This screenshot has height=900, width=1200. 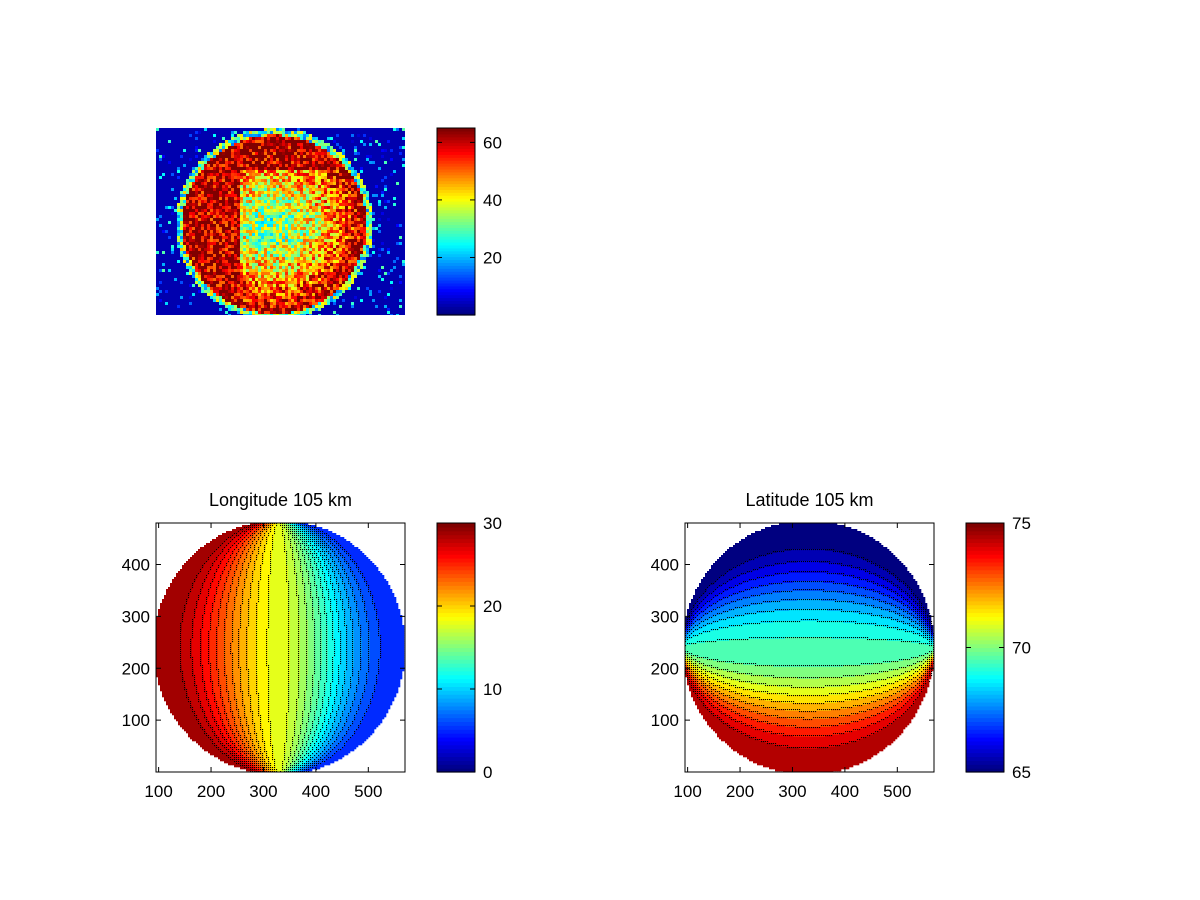 What do you see at coordinates (456, 241) in the screenshot?
I see `image-colorbar-segment` at bounding box center [456, 241].